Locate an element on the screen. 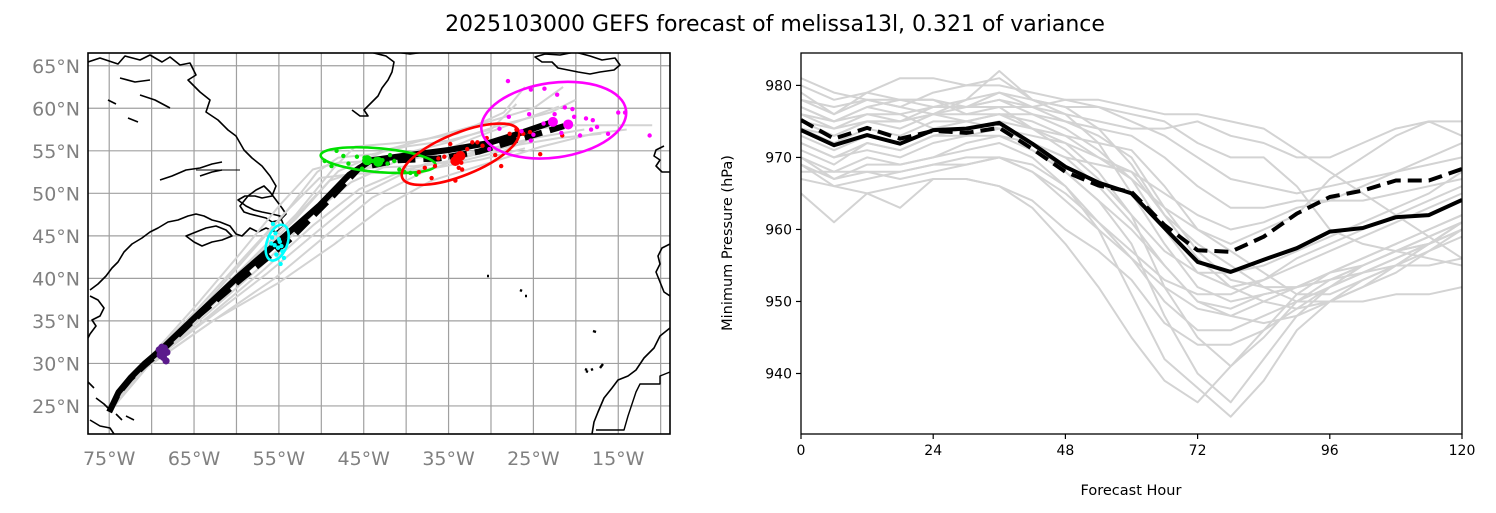 This screenshot has width=1496, height=513. map-xtick-label: 65°W is located at coordinates (194, 459).